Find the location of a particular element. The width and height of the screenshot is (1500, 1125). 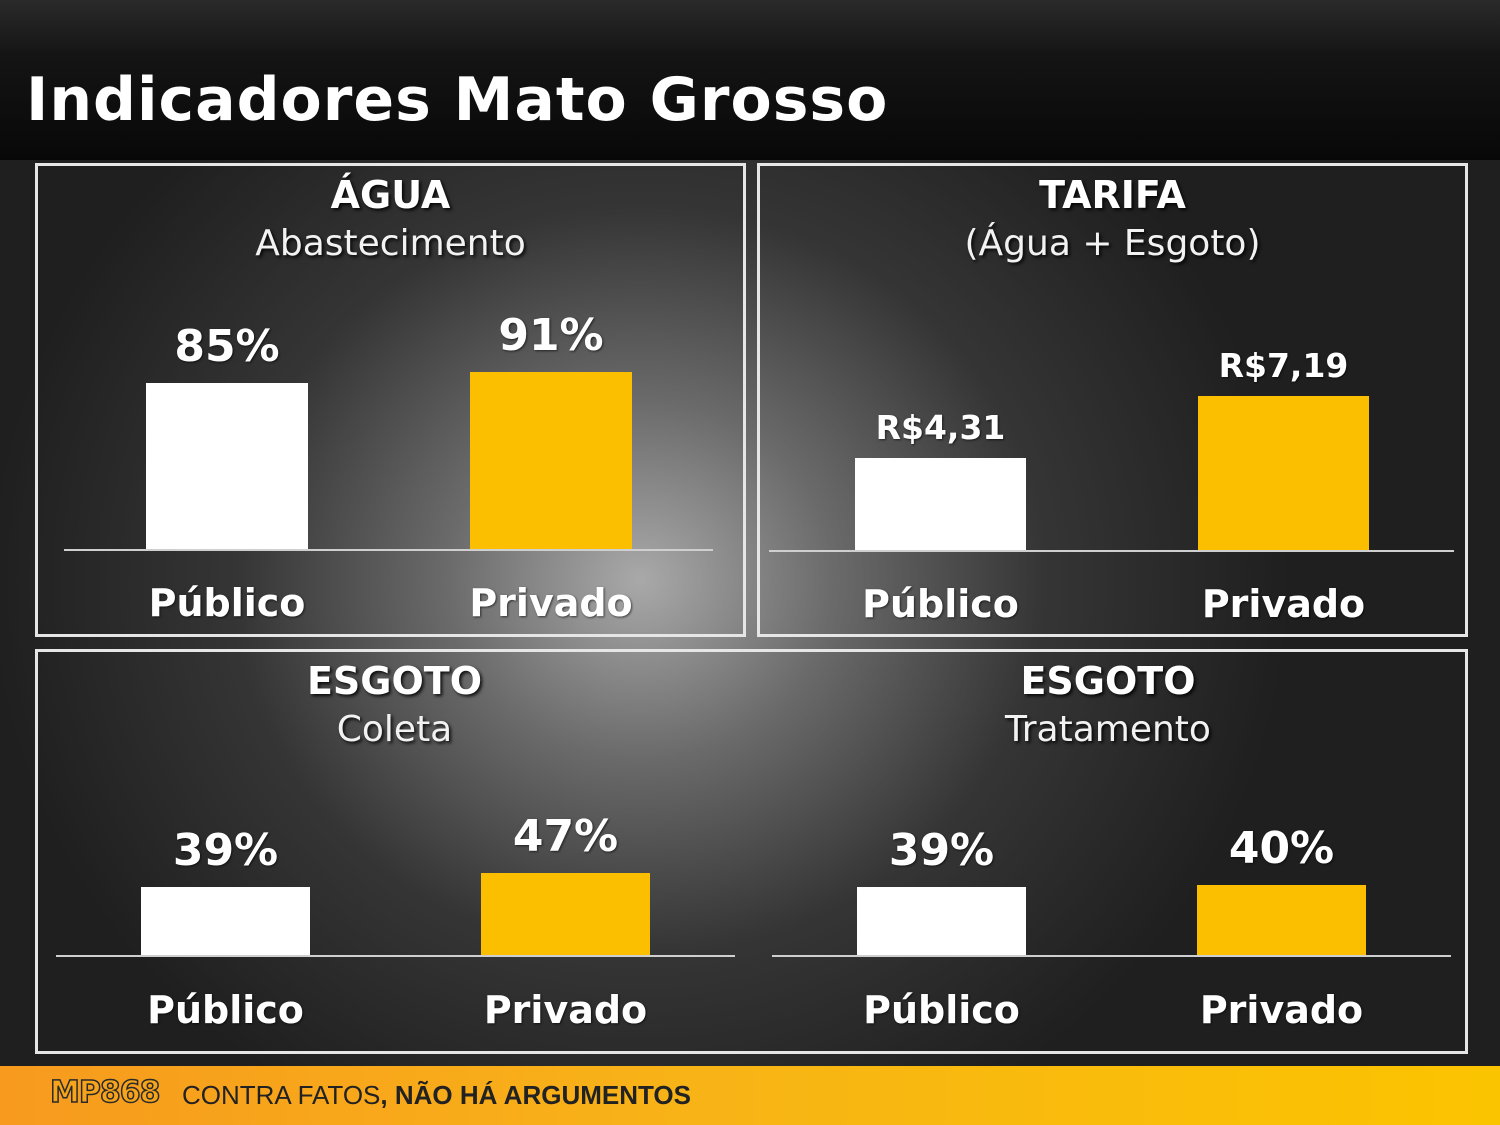

page-title: Indicadores Mato Grosso is located at coordinates (457, 100).